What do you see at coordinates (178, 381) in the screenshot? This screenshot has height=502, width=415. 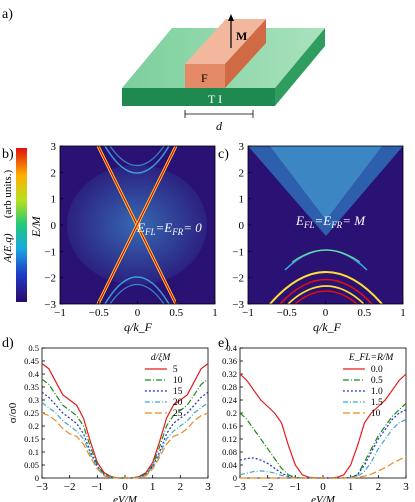 I see `chart-d-legend-entry: 10` at bounding box center [178, 381].